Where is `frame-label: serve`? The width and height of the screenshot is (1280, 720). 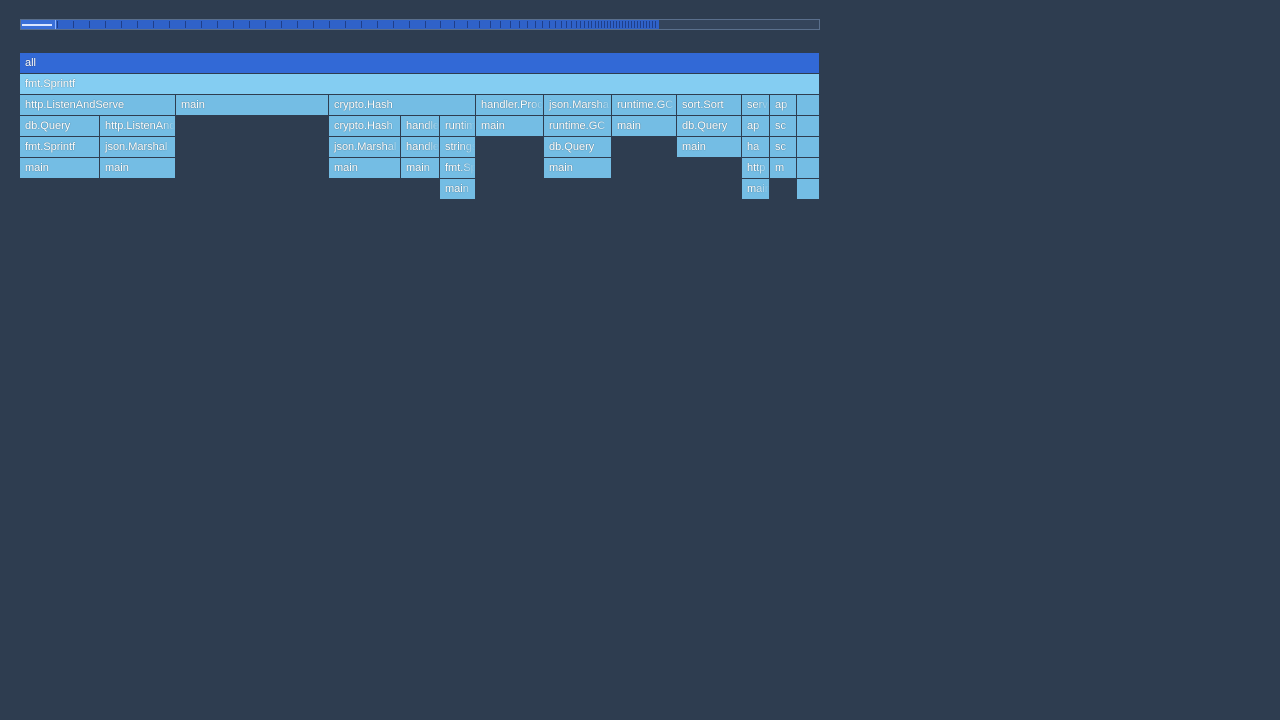 frame-label: serve is located at coordinates (758, 105).